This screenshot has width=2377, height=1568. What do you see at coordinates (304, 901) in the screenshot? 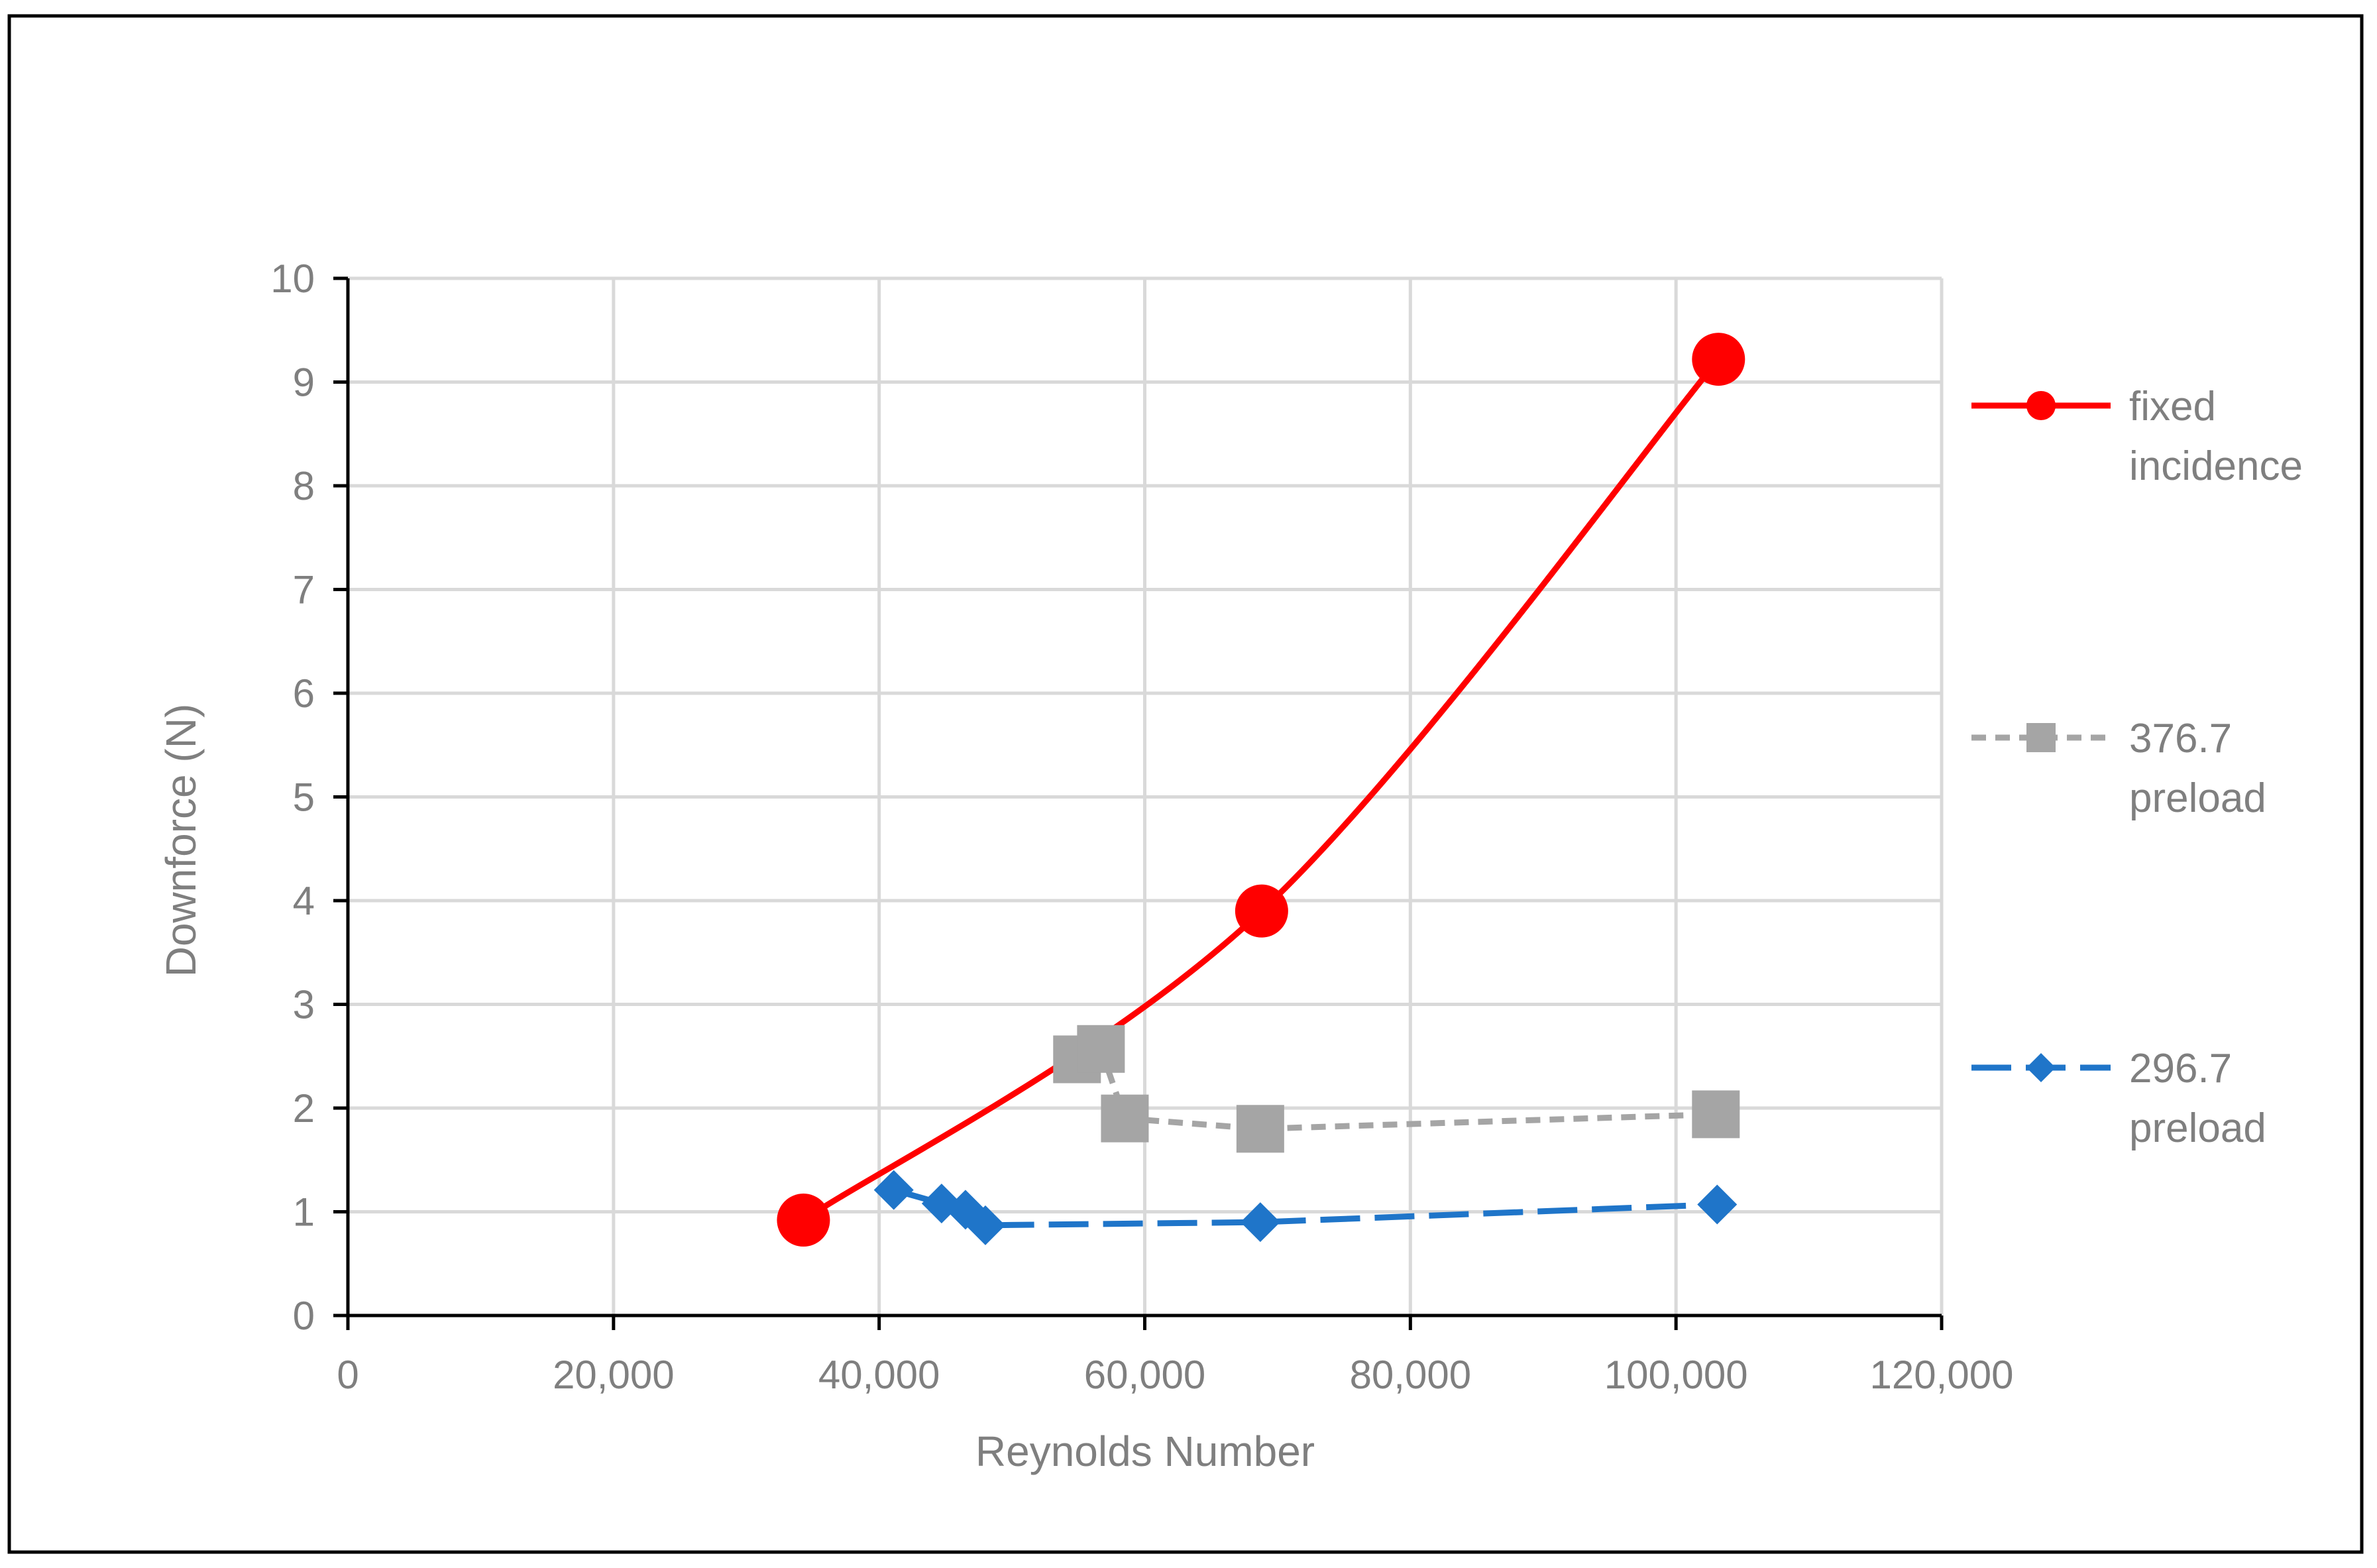
I see `y-tick-label: 4` at bounding box center [304, 901].